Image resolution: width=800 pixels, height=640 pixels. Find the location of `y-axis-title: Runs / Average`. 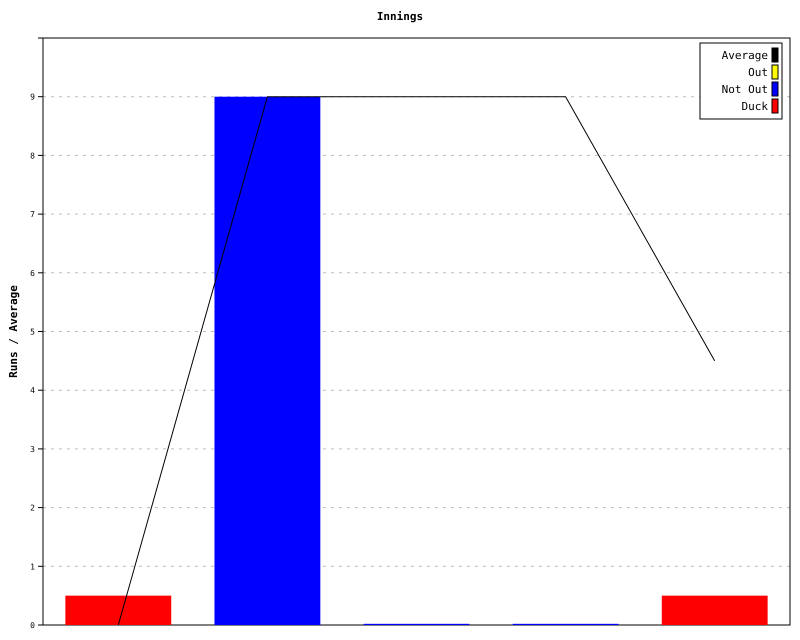

y-axis-title: Runs / Average is located at coordinates (13, 331).